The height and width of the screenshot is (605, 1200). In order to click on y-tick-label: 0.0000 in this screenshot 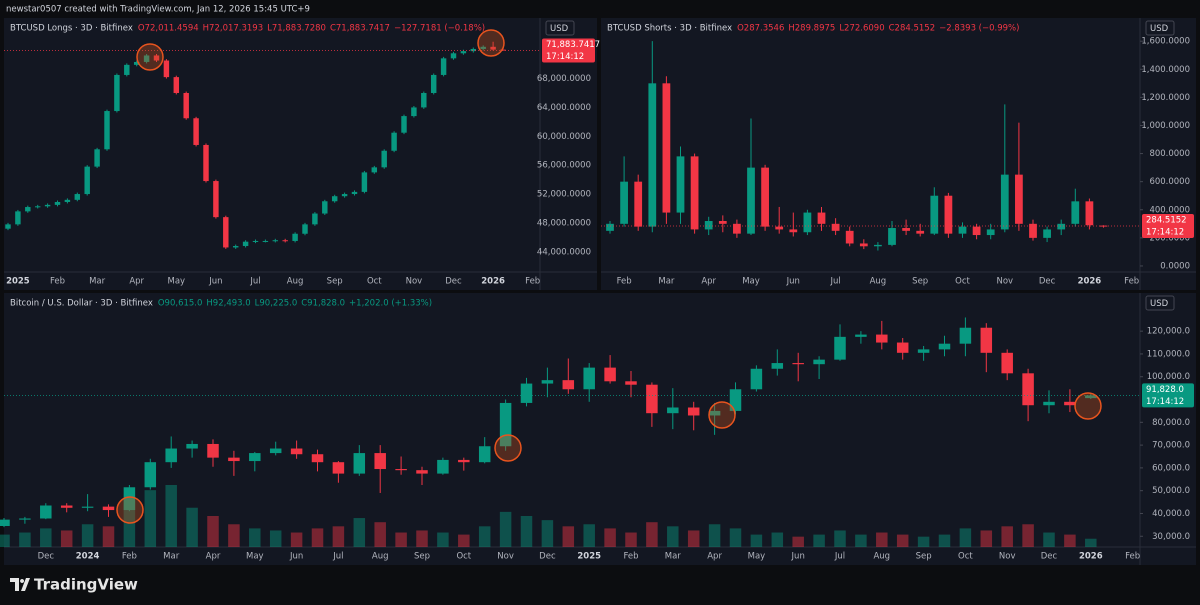, I will do `click(1175, 266)`.